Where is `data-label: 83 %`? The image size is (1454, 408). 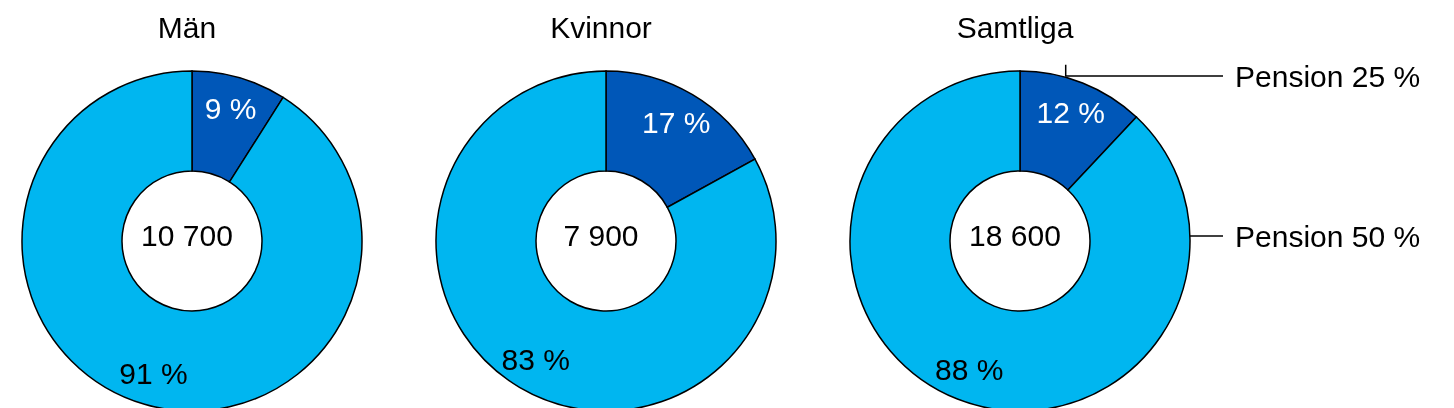 data-label: 83 % is located at coordinates (535, 360).